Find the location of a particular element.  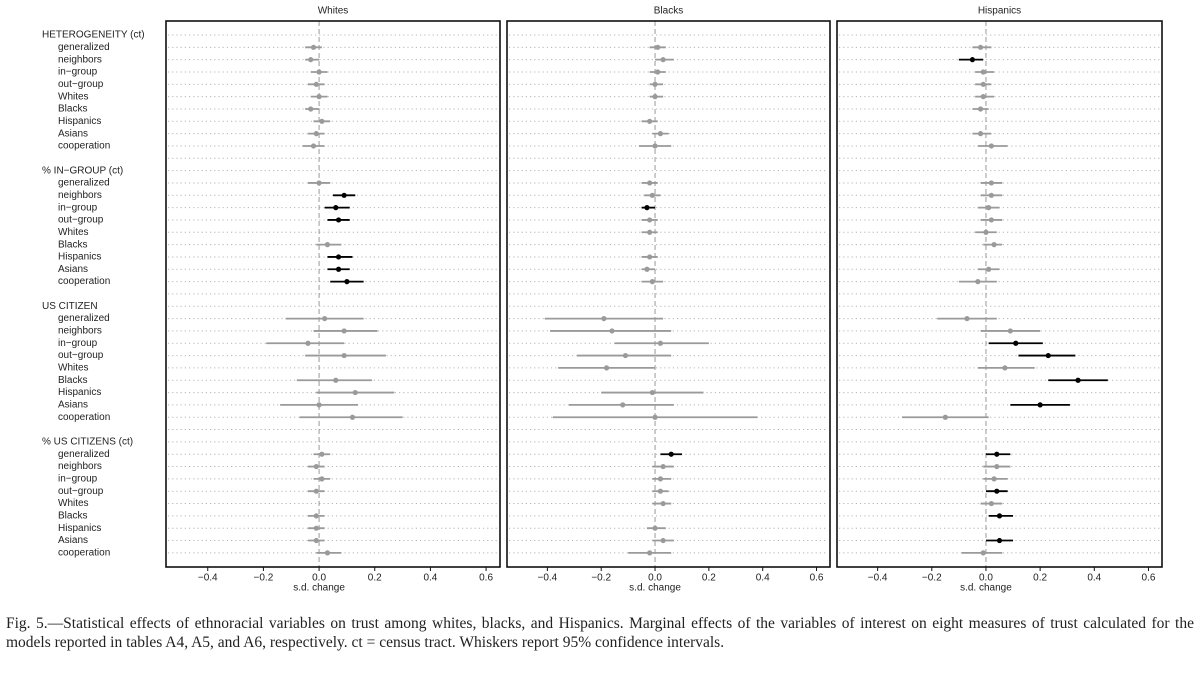

group-label: % US CITIZENS (ct) is located at coordinates (87, 442).